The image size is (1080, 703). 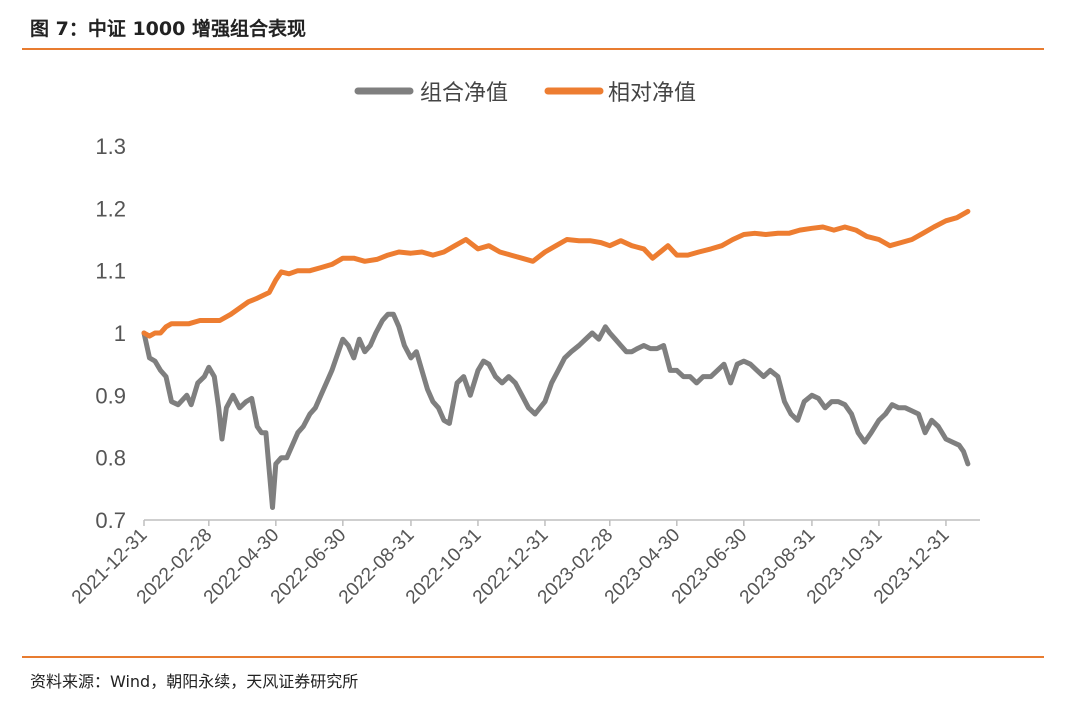 What do you see at coordinates (110, 395) in the screenshot?
I see `y-tick-label: 0.9` at bounding box center [110, 395].